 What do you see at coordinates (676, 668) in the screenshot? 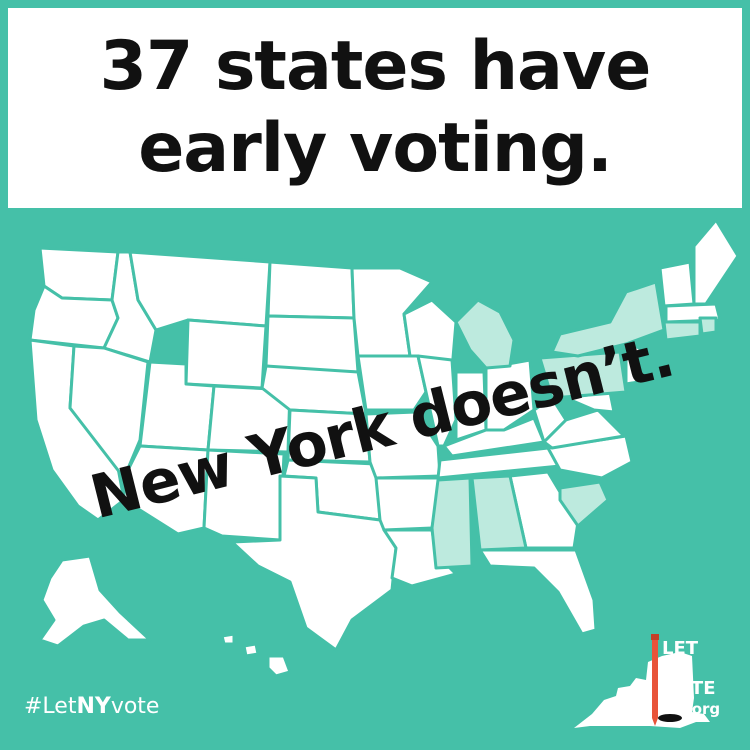
I see `logo-line-2: NY` at bounding box center [676, 668].